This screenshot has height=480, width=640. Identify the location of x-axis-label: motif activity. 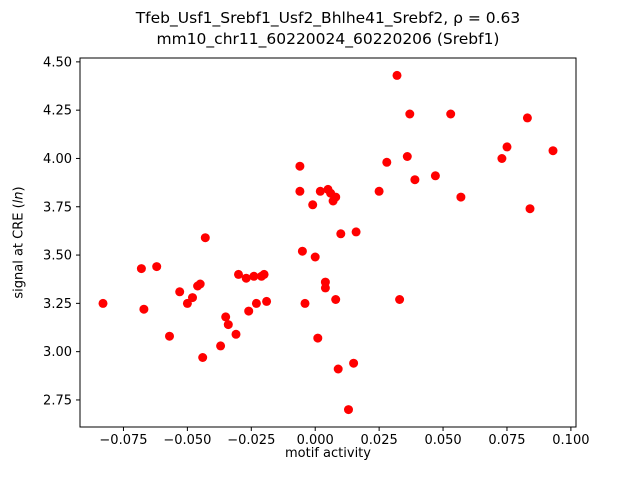
(328, 453).